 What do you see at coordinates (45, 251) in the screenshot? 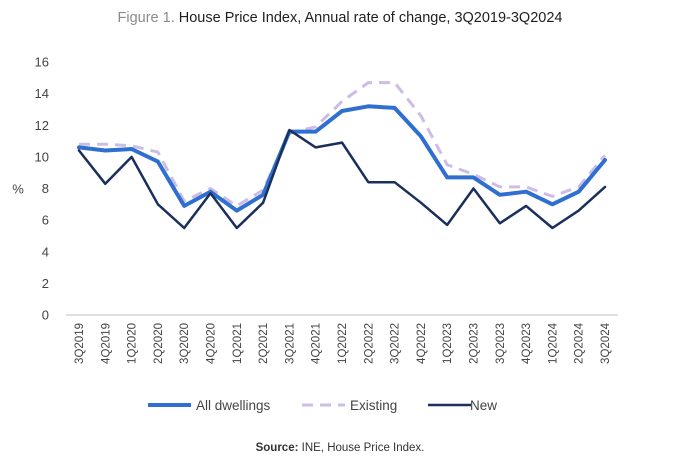
I see `y-tick-label: 4` at bounding box center [45, 251].